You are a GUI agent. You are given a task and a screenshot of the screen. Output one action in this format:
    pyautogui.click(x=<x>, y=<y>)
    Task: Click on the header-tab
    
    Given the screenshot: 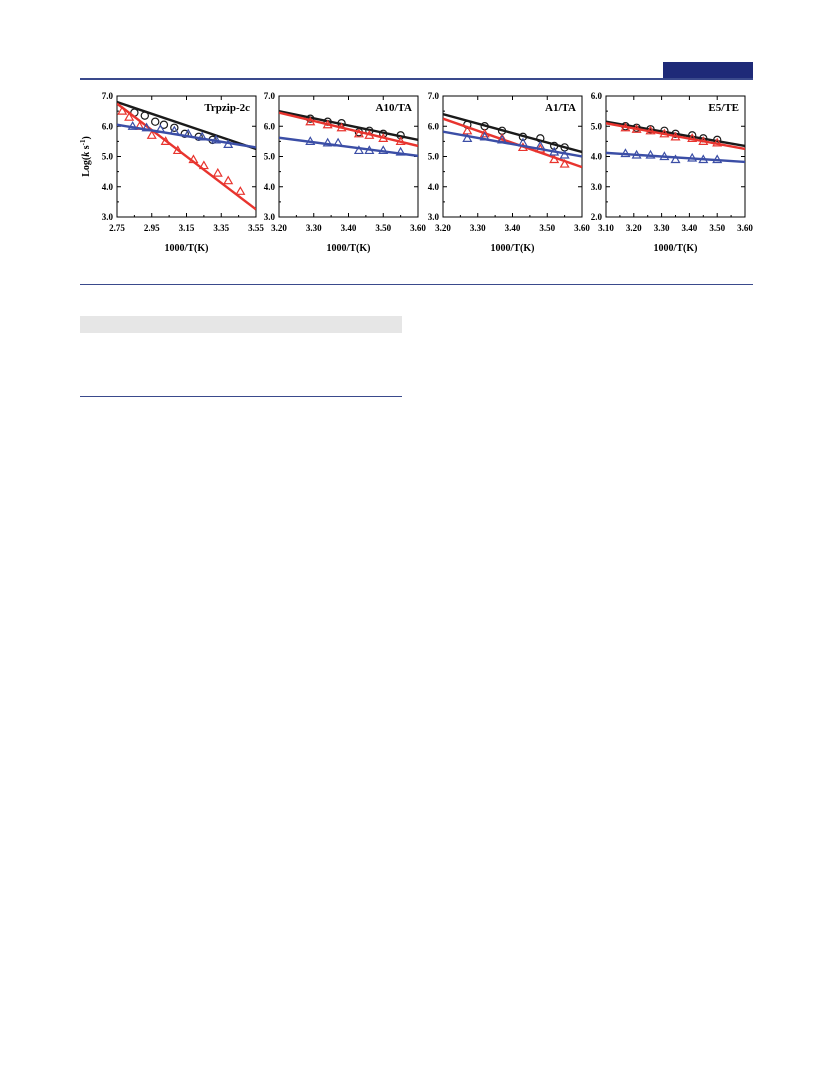 What is the action you would take?
    pyautogui.click(x=708, y=70)
    